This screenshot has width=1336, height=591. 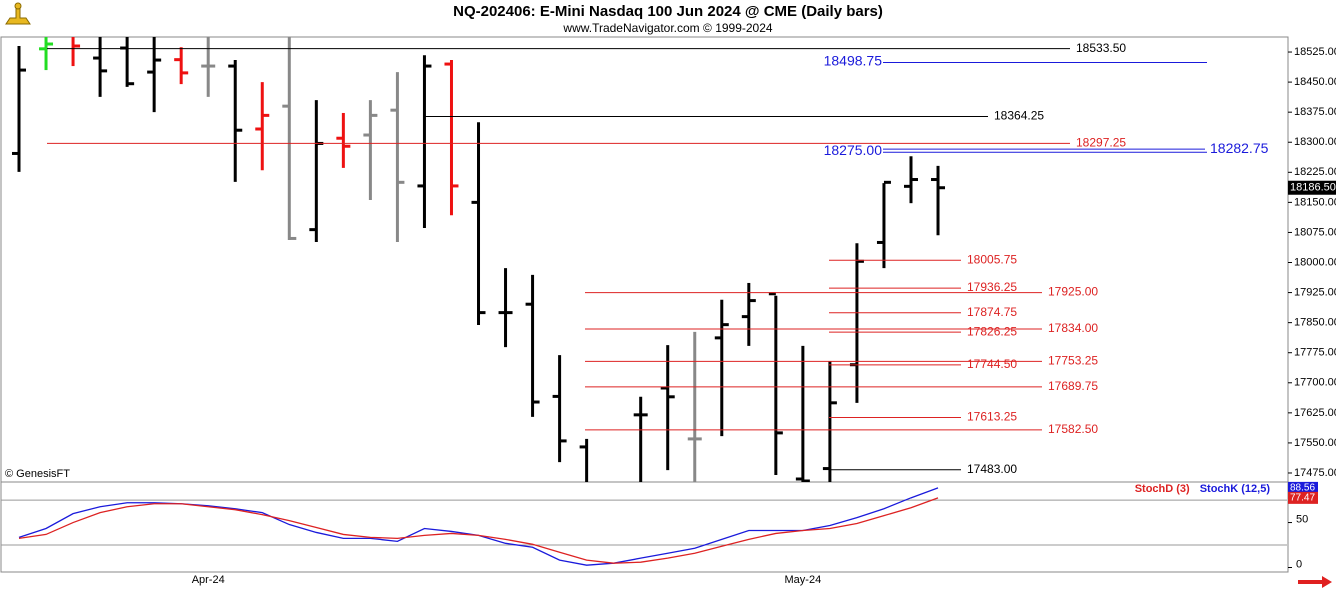 I want to click on stoch-line, so click(x=478, y=530).